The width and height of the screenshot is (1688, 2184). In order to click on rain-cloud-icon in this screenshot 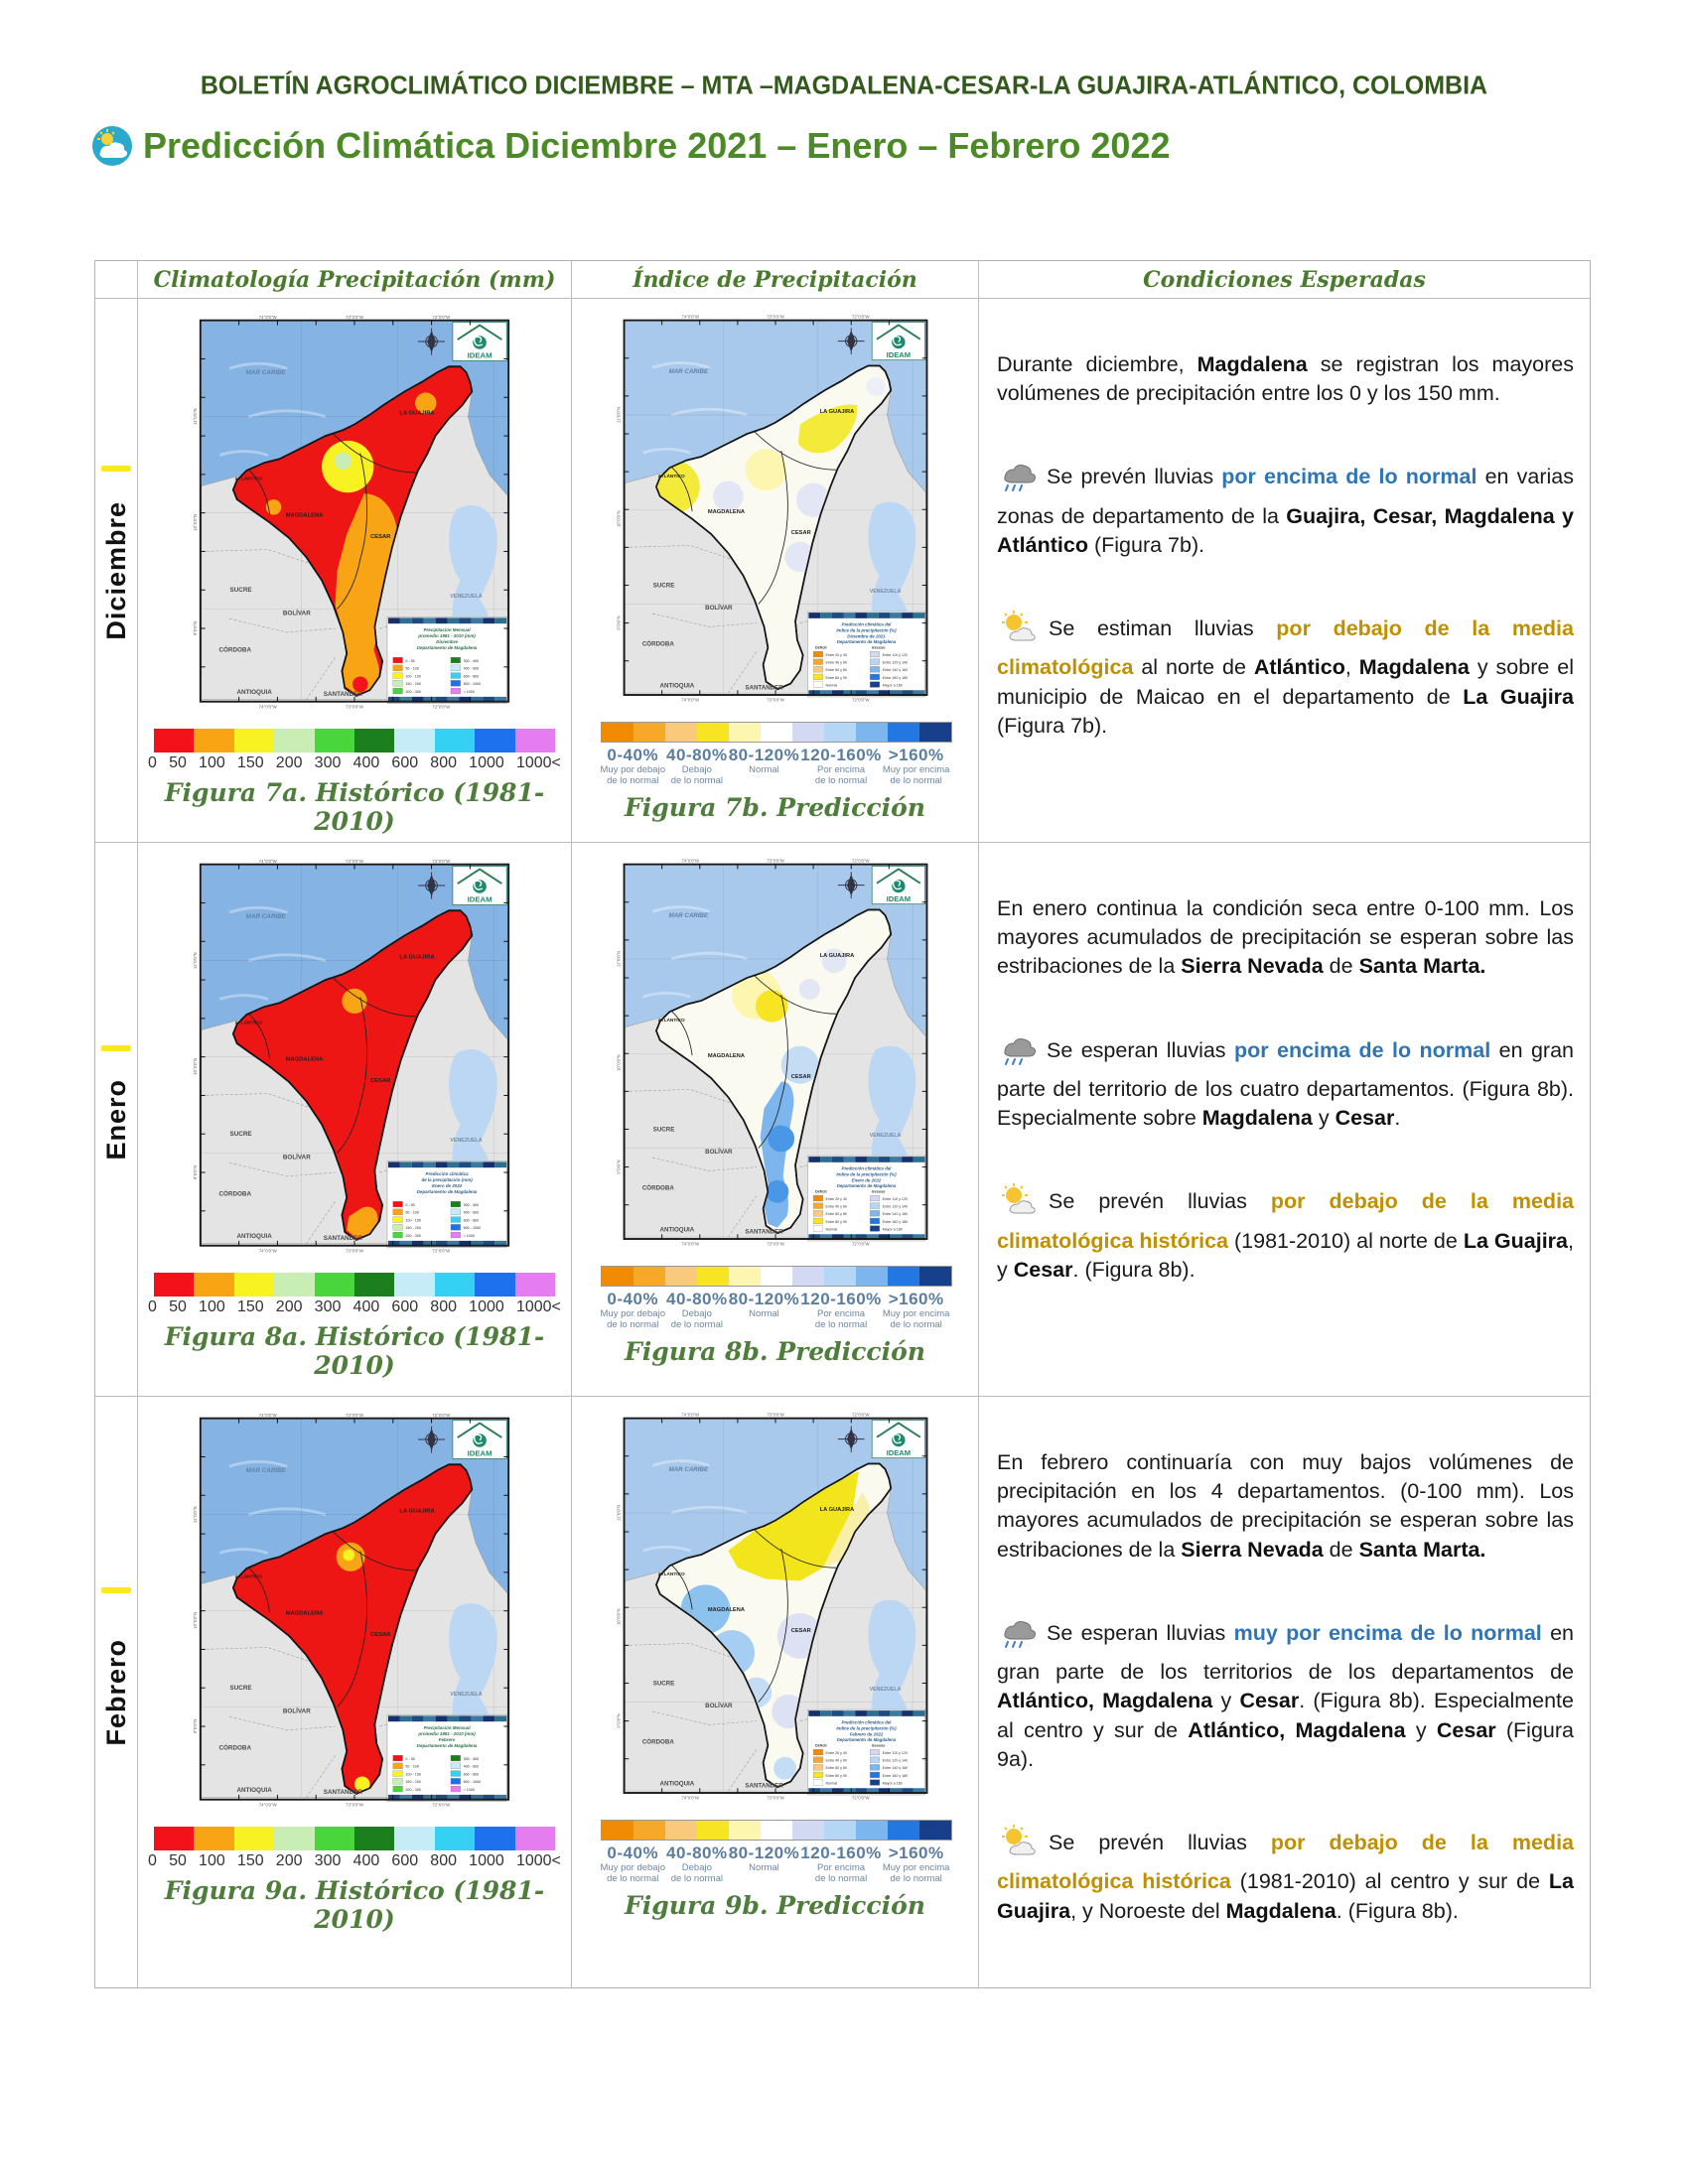, I will do `click(1018, 1636)`.